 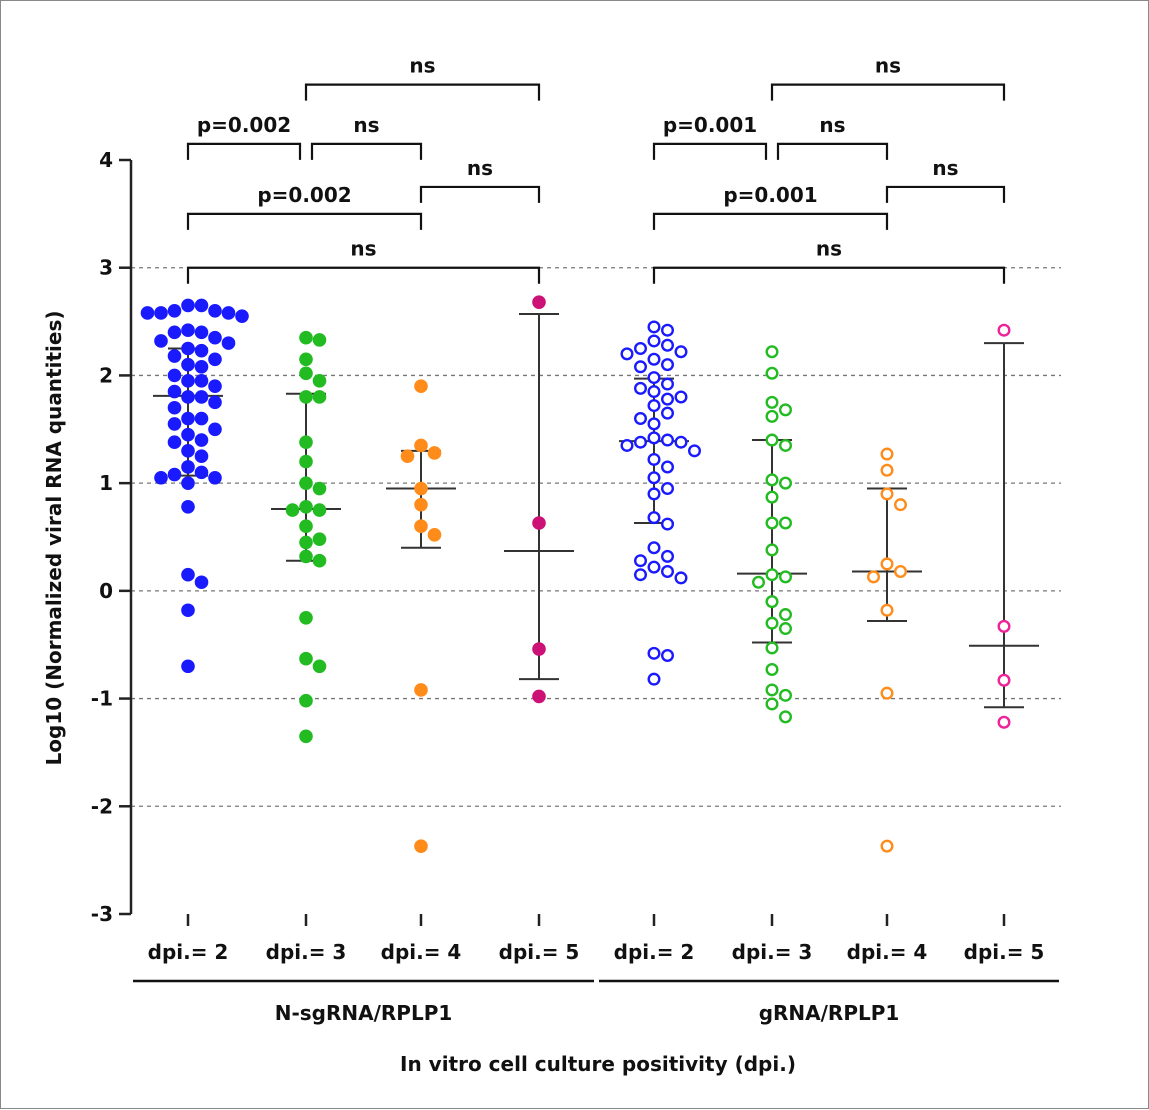 I want to click on x-category-label: dpi.= 2, so click(x=654, y=952).